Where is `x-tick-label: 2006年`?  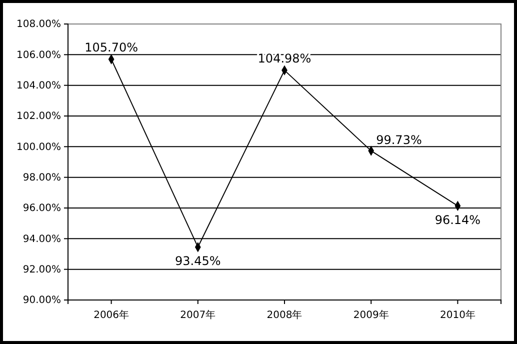 x-tick-label: 2006年 is located at coordinates (112, 315).